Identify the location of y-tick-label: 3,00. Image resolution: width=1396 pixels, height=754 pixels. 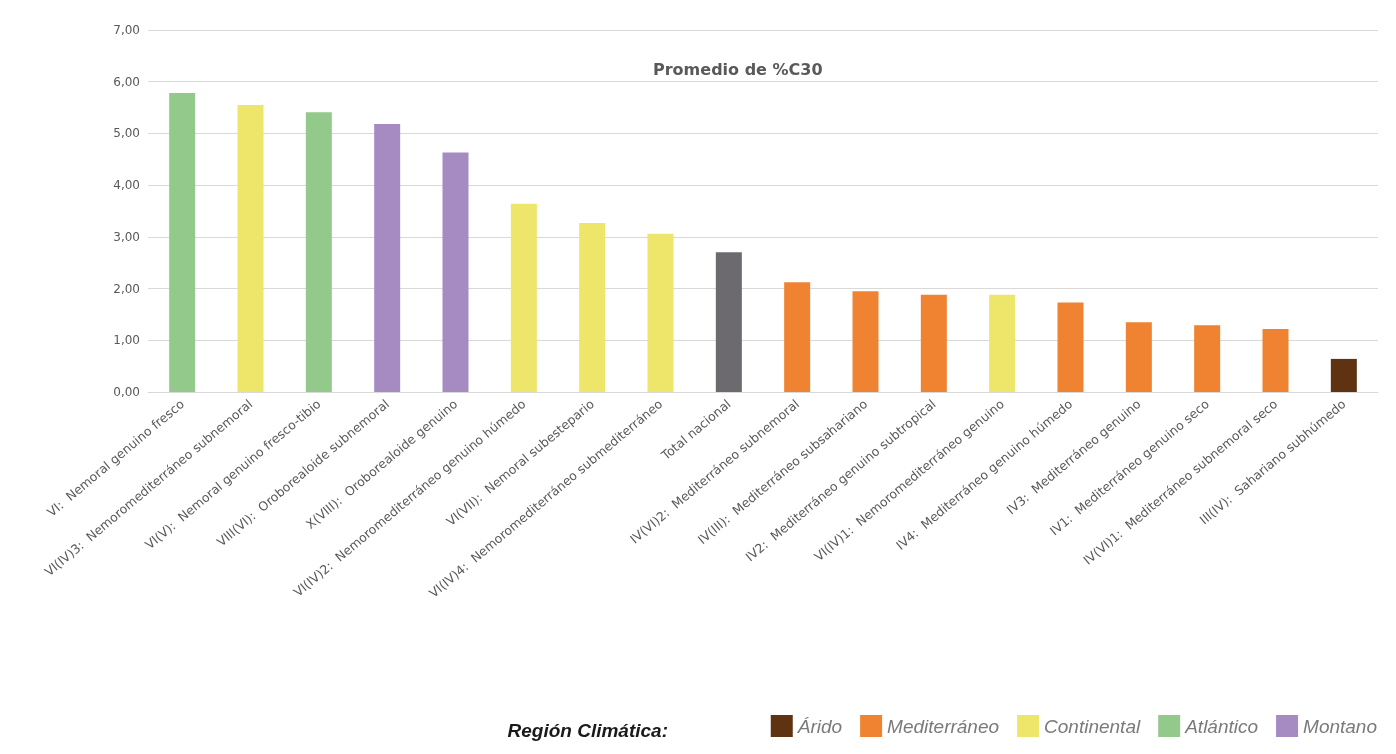
(126, 236).